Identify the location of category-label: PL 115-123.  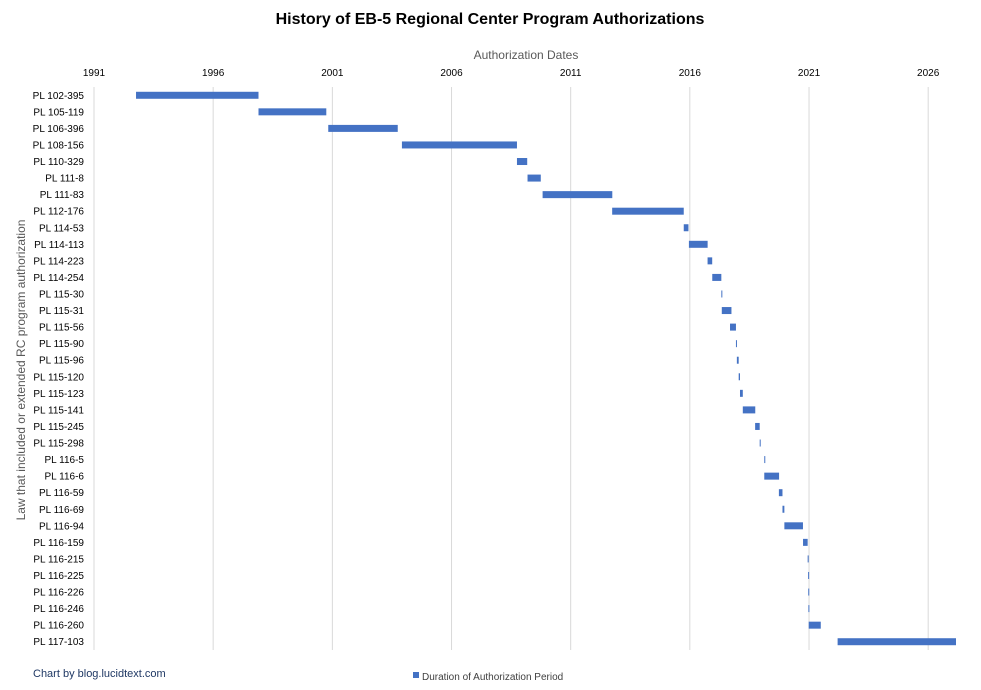
(58, 394).